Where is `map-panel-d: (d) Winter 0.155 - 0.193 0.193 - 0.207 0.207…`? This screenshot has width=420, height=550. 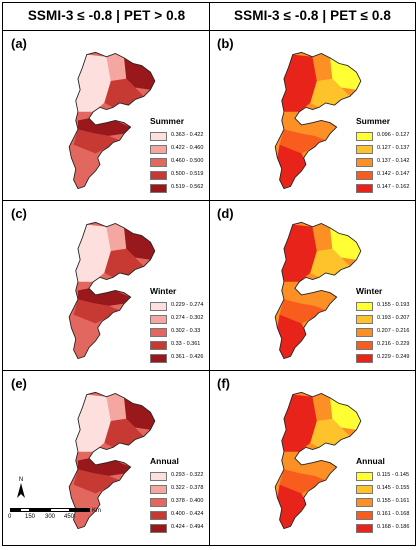
map-panel-d: (d) Winter 0.155 - 0.193 0.193 - 0.207 0.207… is located at coordinates (313, 284).